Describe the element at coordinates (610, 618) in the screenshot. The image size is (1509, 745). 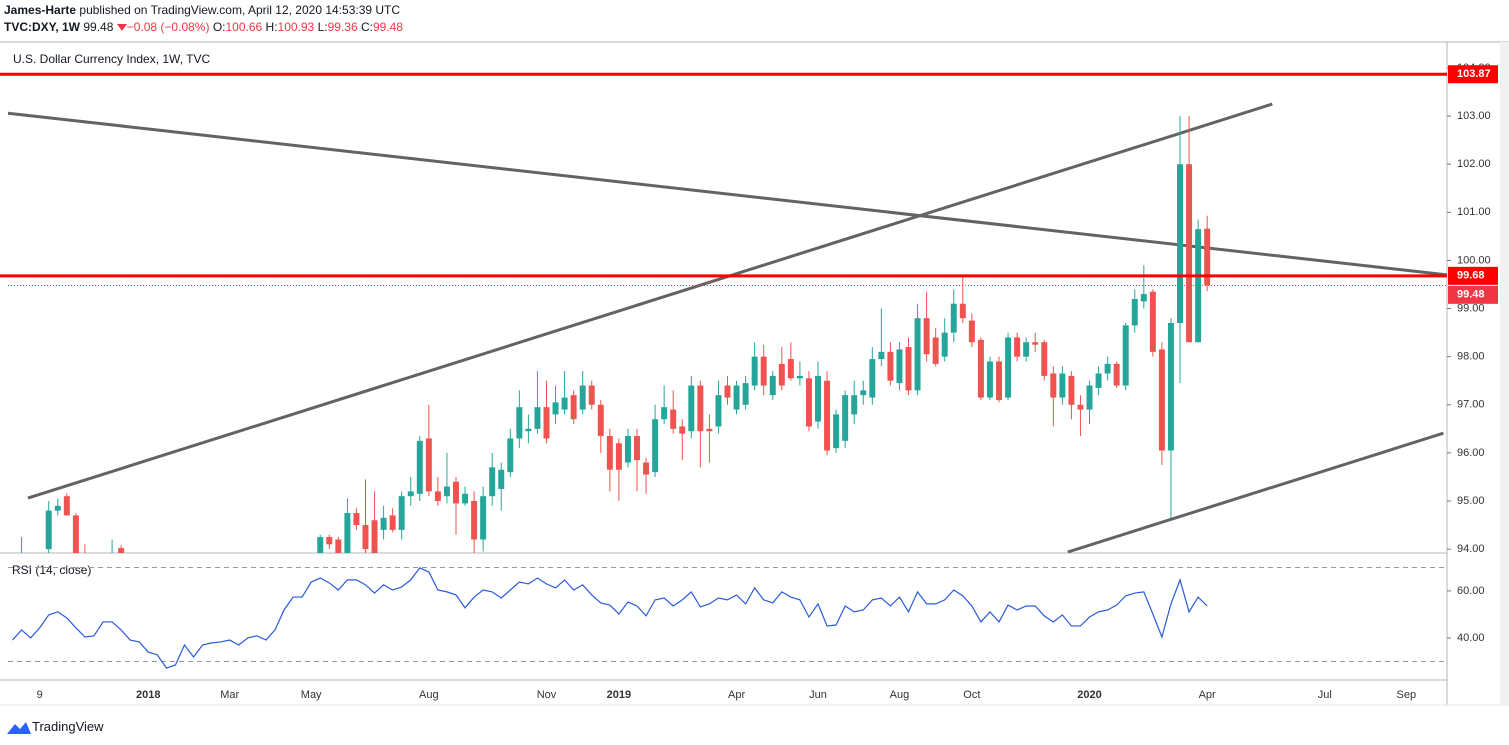
I see `rsi-line` at that location.